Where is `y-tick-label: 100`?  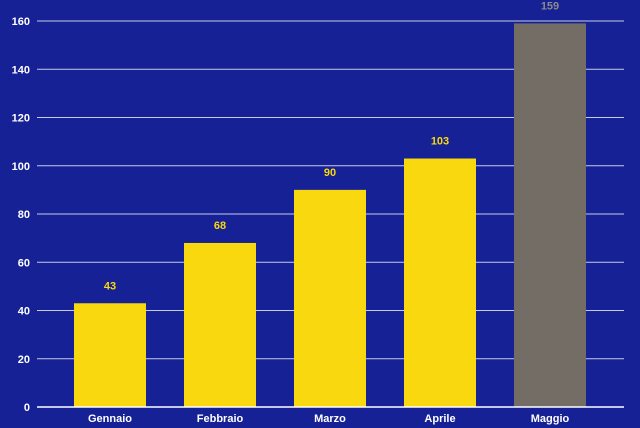
y-tick-label: 100 is located at coordinates (21, 167).